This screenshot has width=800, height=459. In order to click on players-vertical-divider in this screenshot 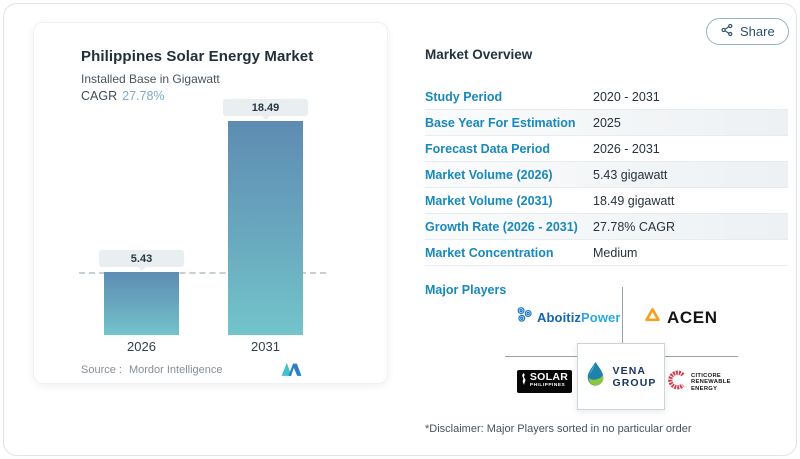, I will do `click(622, 315)`.